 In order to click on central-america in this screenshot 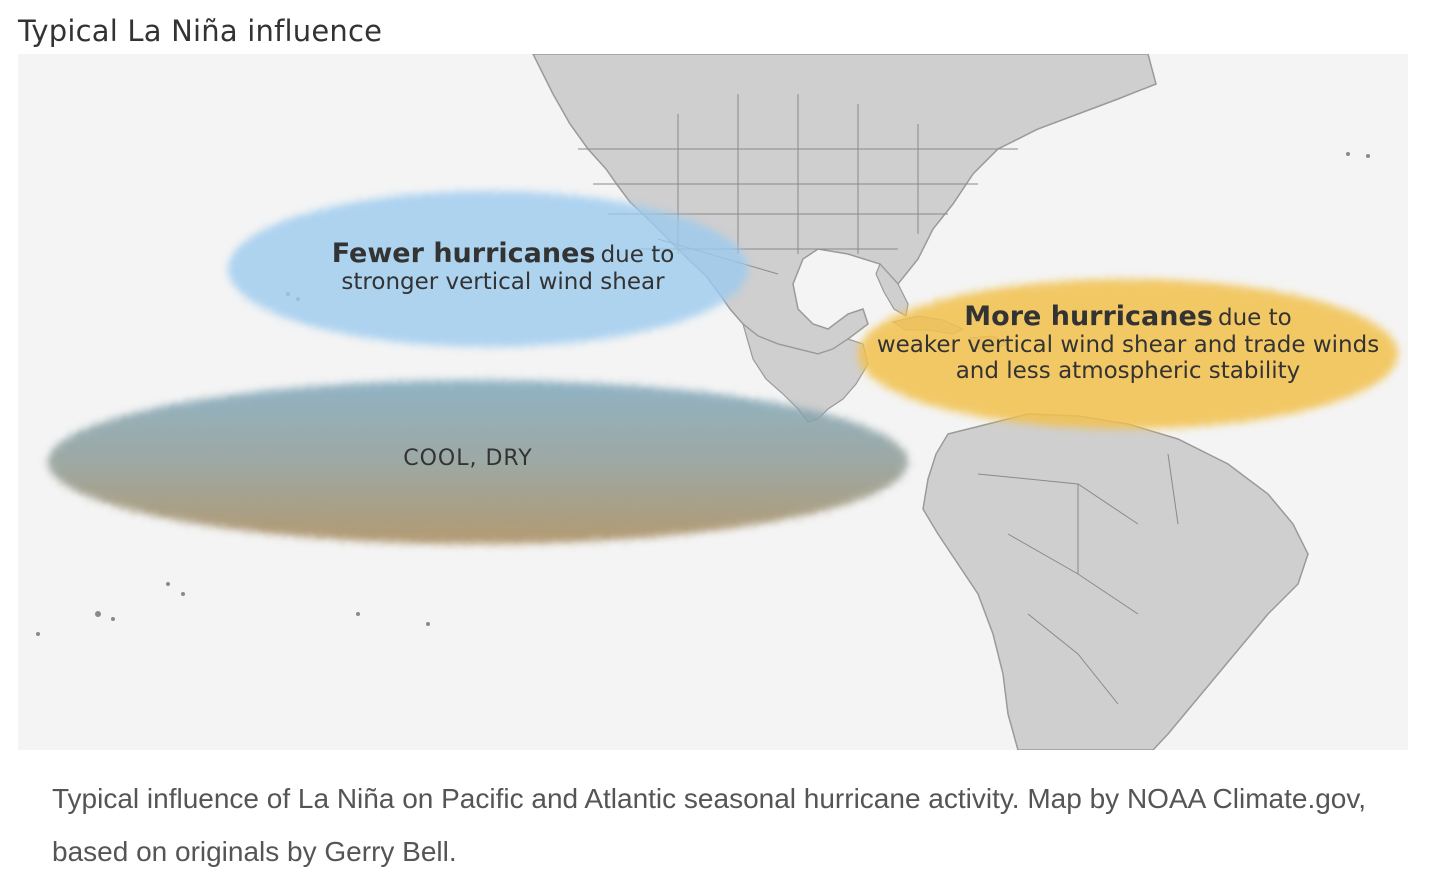, I will do `click(805, 372)`.